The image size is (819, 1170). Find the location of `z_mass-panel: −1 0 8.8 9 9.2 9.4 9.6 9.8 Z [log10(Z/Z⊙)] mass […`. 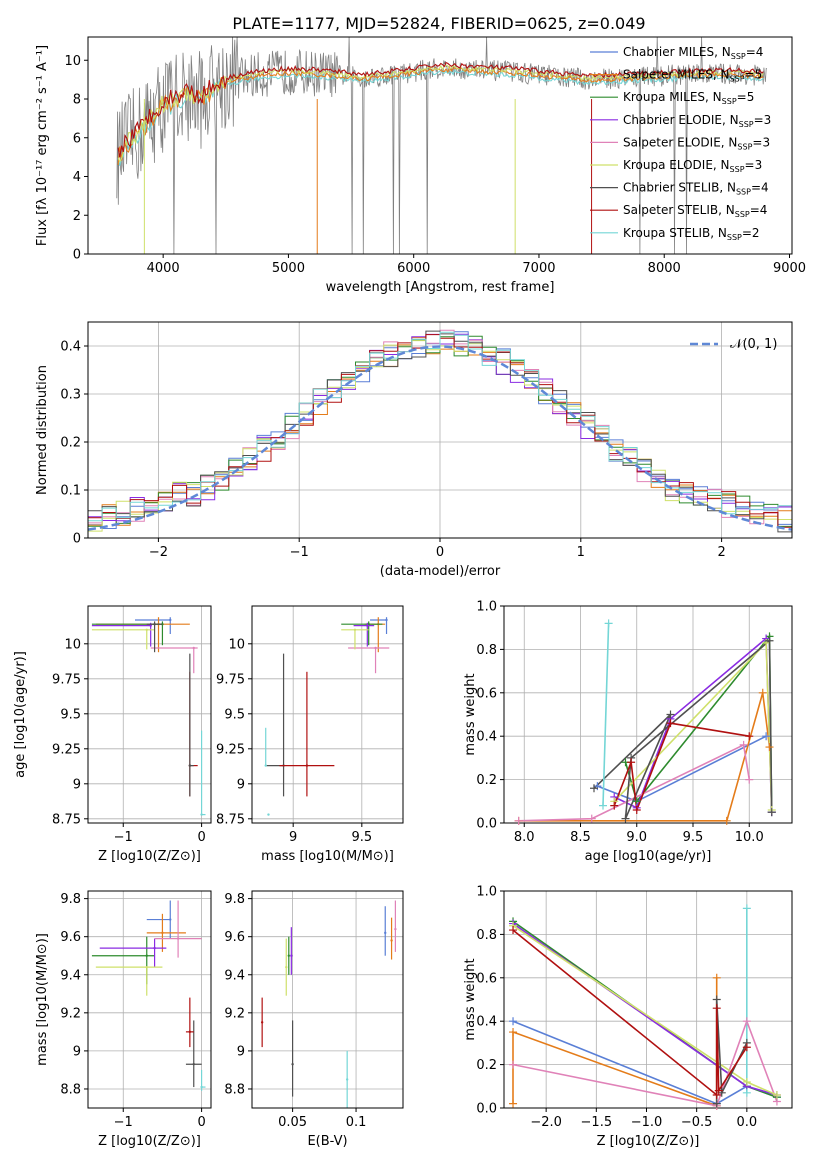

z_mass-panel: −1 0 8.8 9 9.2 9.4 9.6 9.8 Z [log10(Z/Z⊙)] mass [… is located at coordinates (123, 1019).